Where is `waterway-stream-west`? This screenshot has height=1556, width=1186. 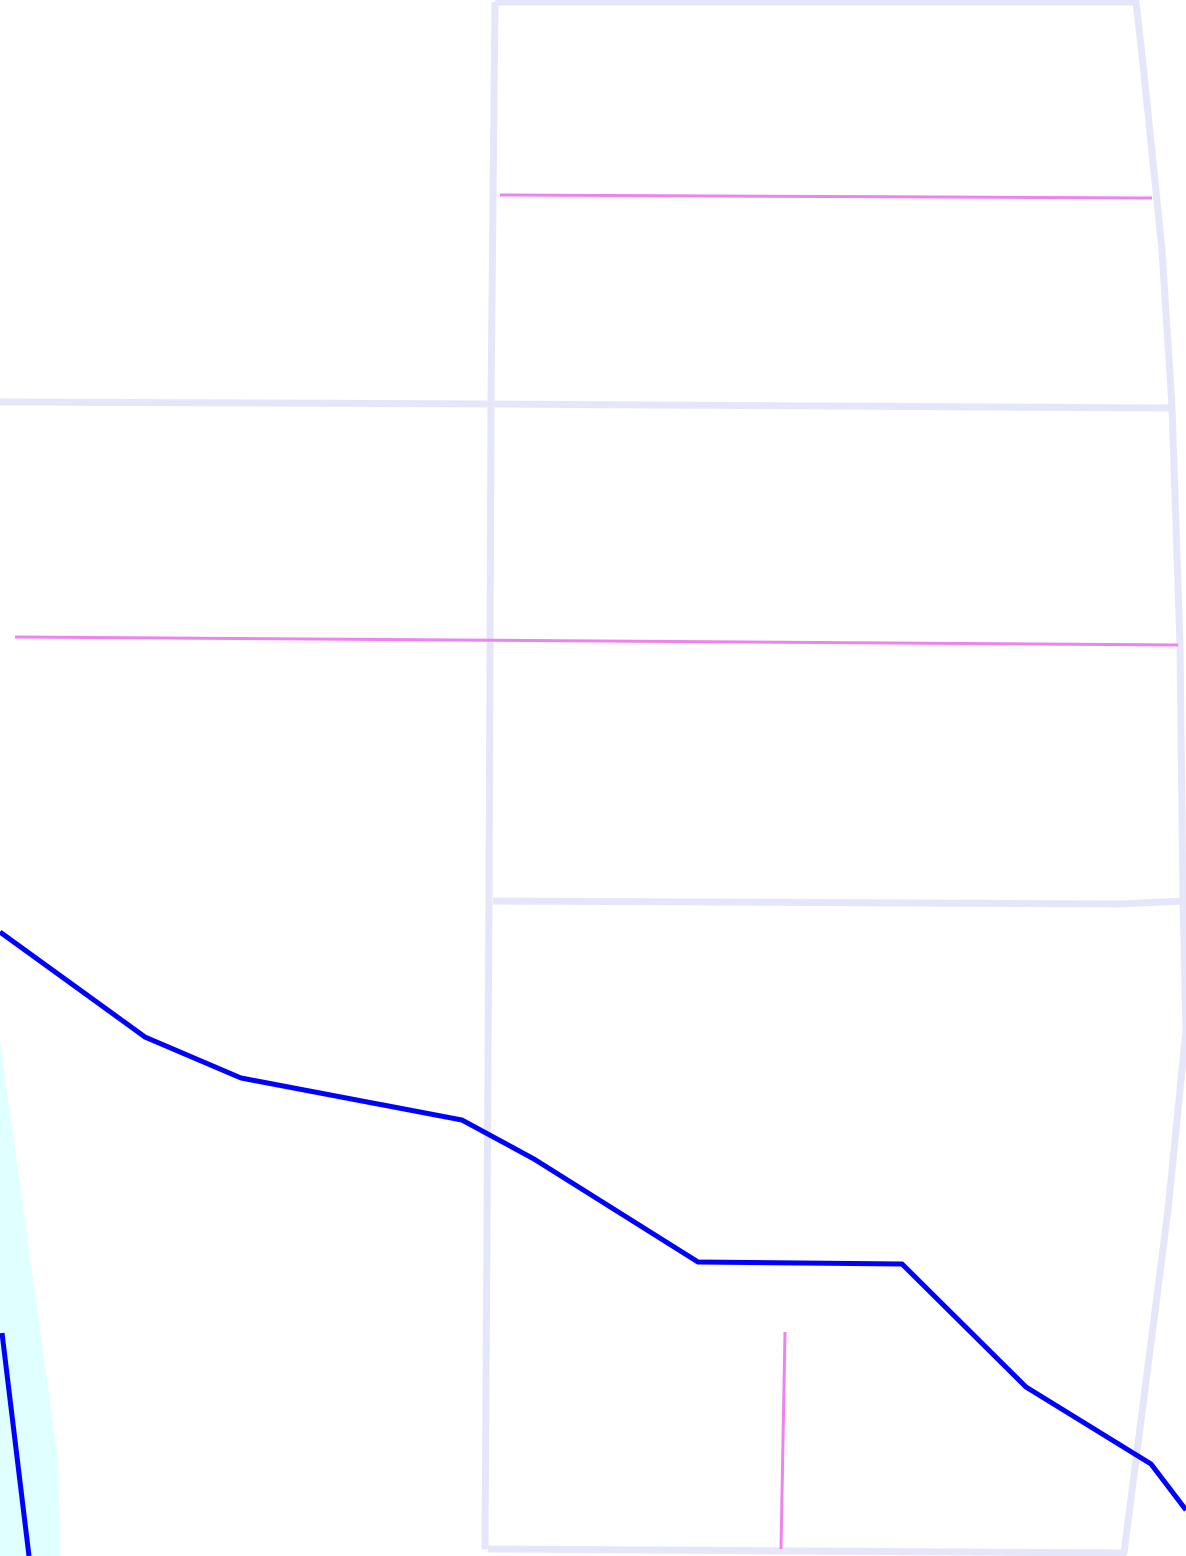
waterway-stream-west is located at coordinates (16, 1444).